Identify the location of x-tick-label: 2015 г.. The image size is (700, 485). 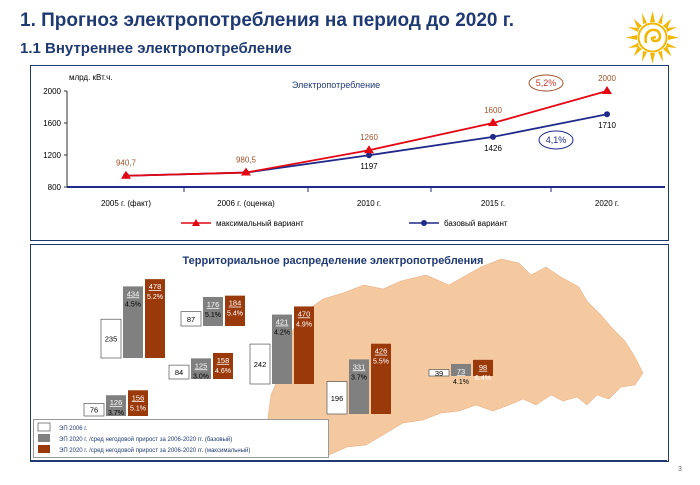
(493, 203).